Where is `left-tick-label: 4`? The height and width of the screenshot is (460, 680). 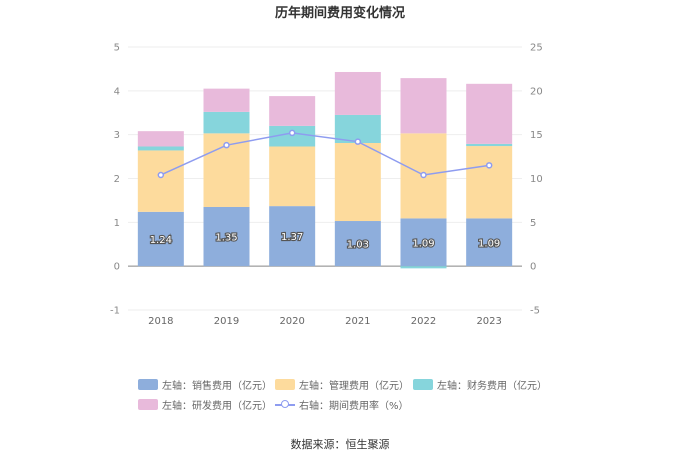 left-tick-label: 4 is located at coordinates (117, 91).